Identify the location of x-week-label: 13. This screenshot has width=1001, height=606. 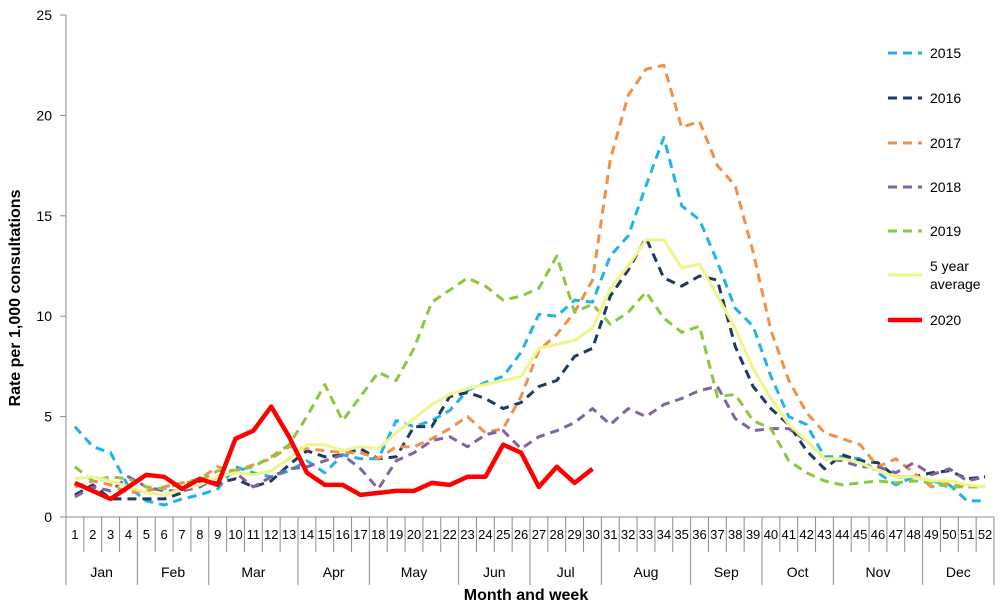
(289, 534).